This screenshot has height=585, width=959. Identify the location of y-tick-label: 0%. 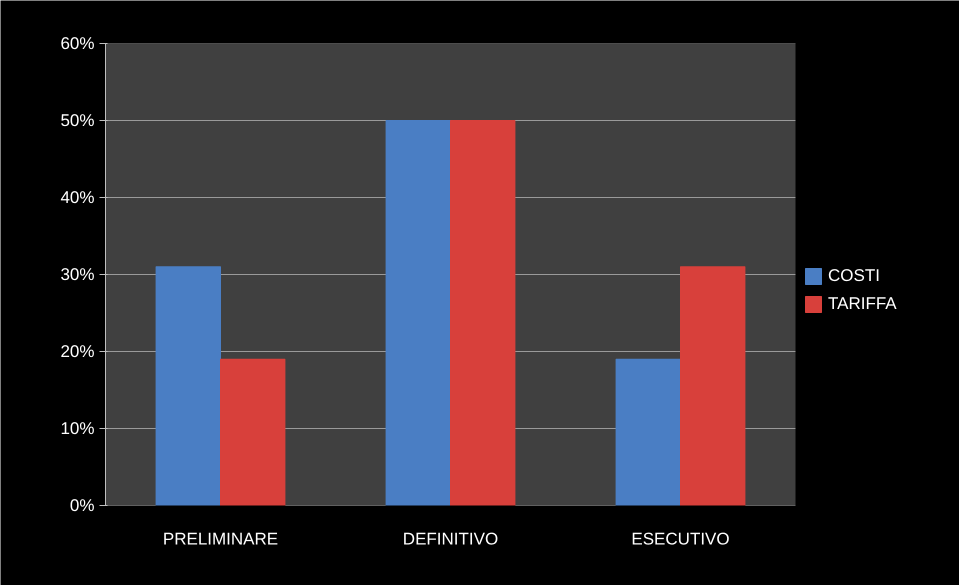
(82, 505).